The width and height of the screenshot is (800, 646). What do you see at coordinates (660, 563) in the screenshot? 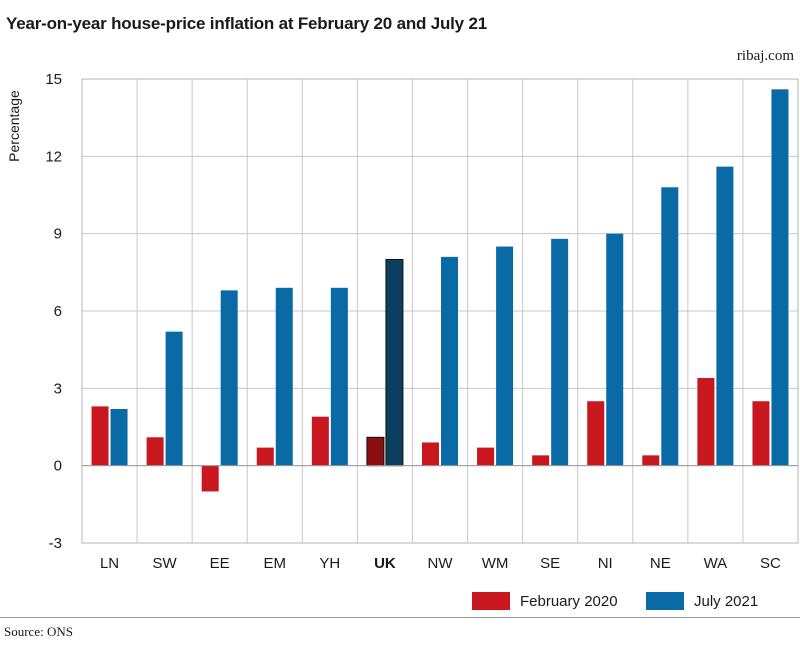
I see `x-tick-label-ne: NE` at bounding box center [660, 563].